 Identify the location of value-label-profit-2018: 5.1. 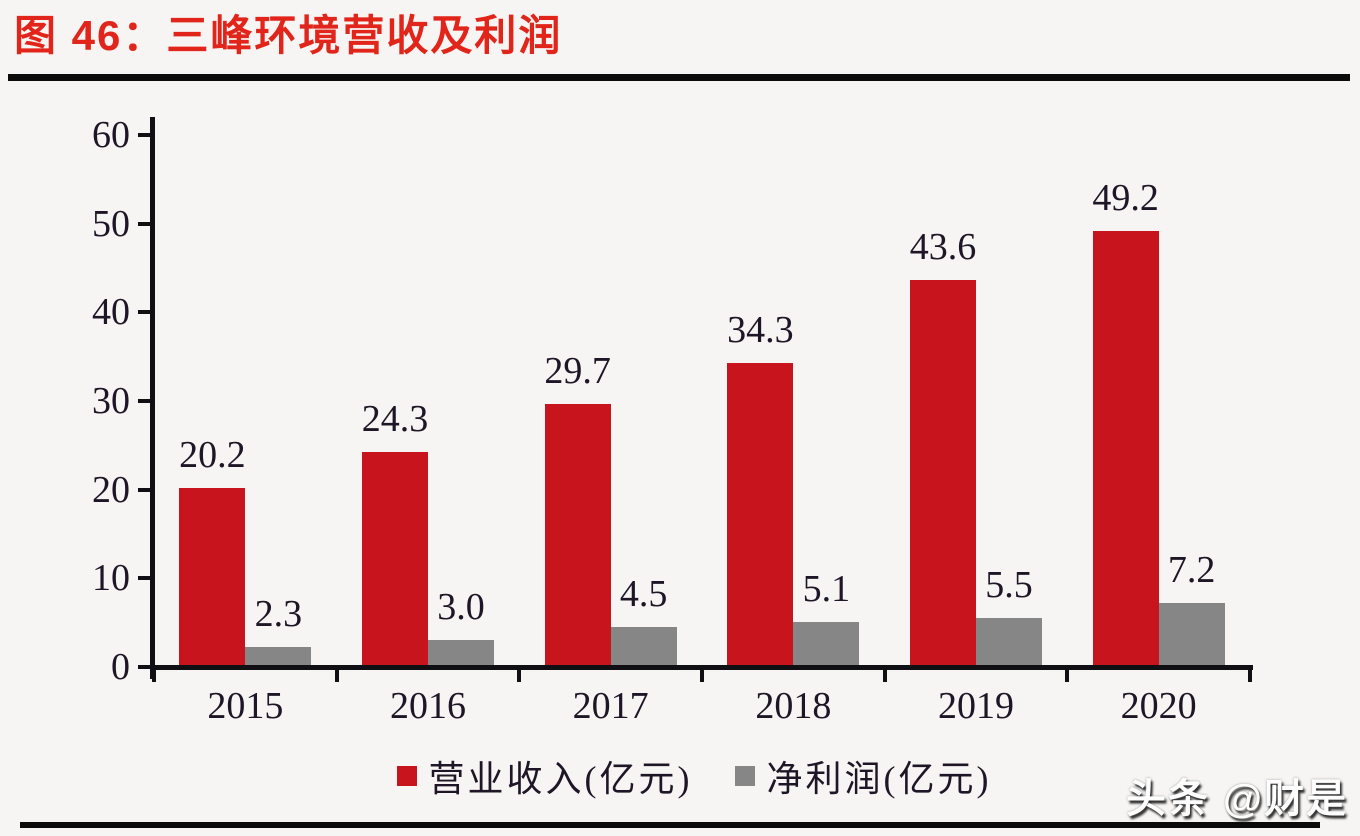
(826, 588).